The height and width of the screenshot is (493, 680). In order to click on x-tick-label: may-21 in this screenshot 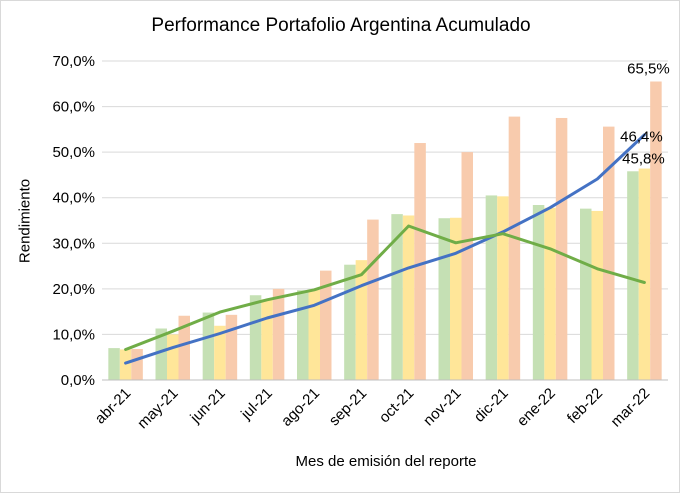, I will do `click(157, 408)`.